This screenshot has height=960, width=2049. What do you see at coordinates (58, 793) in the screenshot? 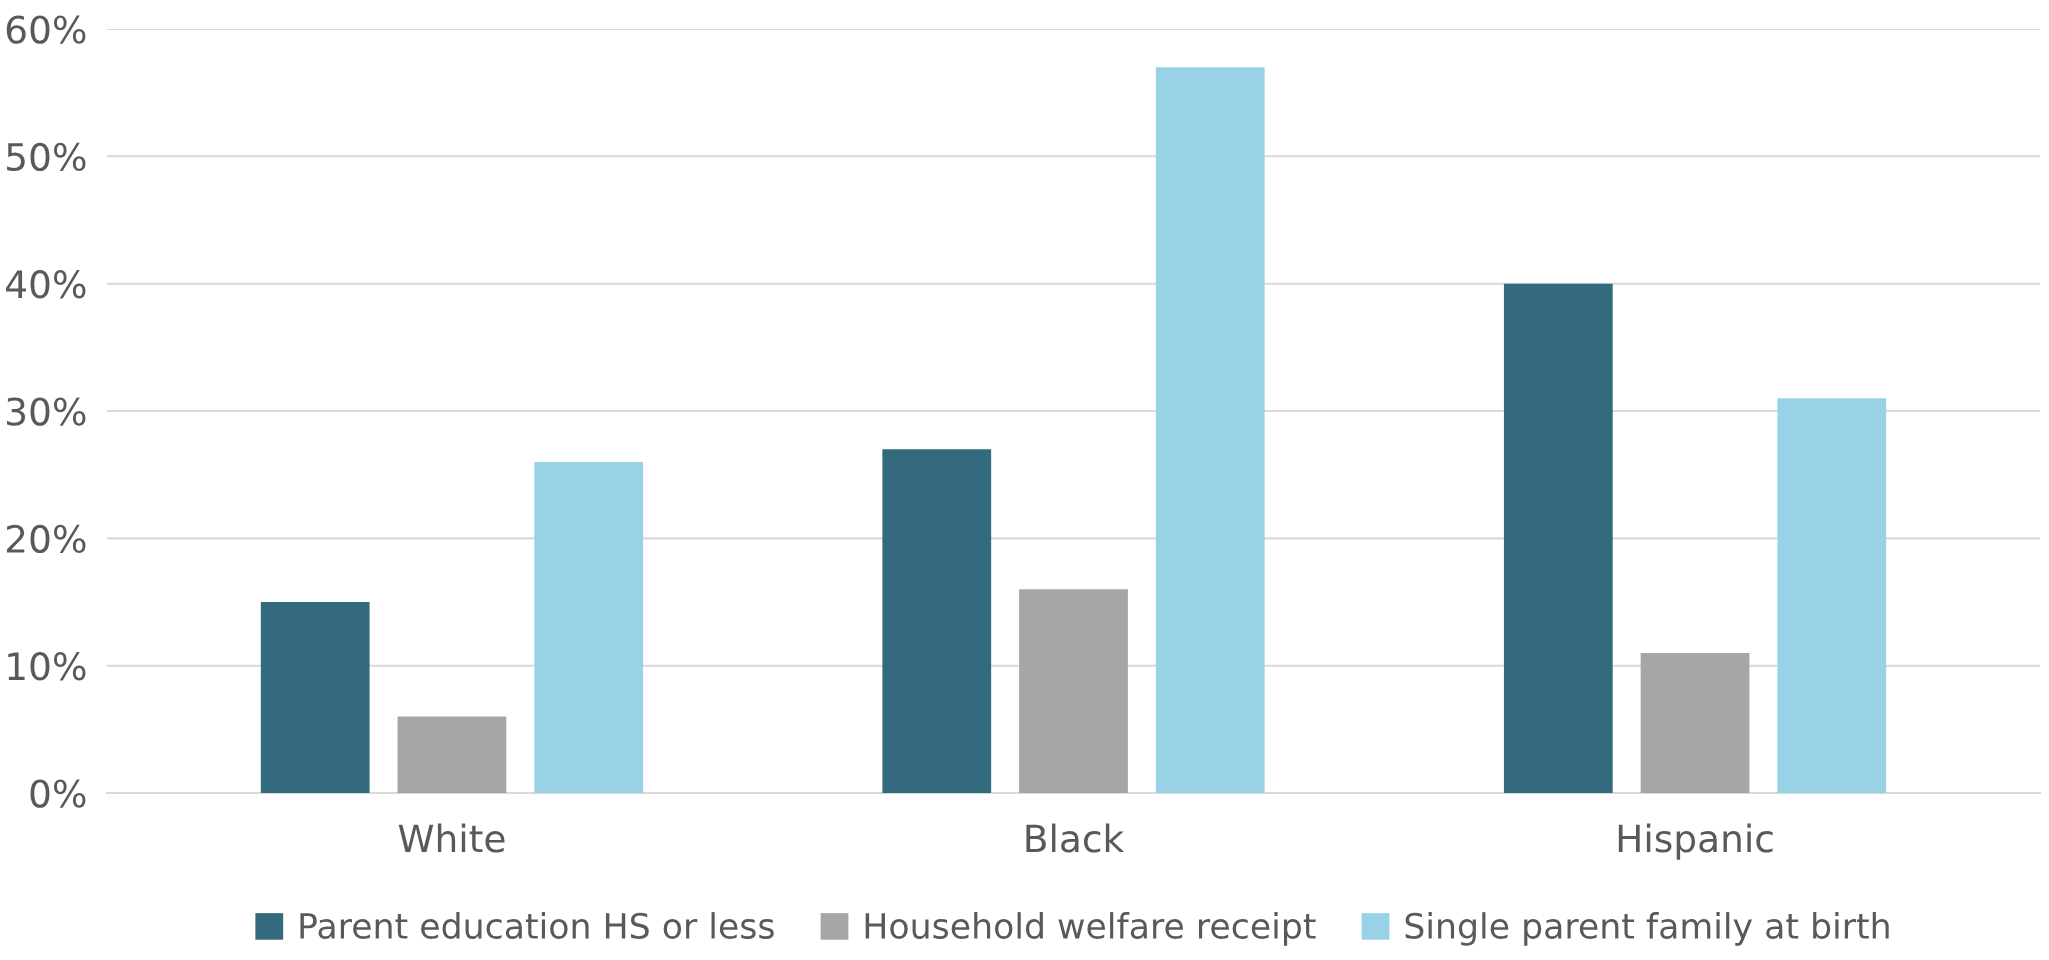
I see `y-tick-label: 0%` at bounding box center [58, 793].